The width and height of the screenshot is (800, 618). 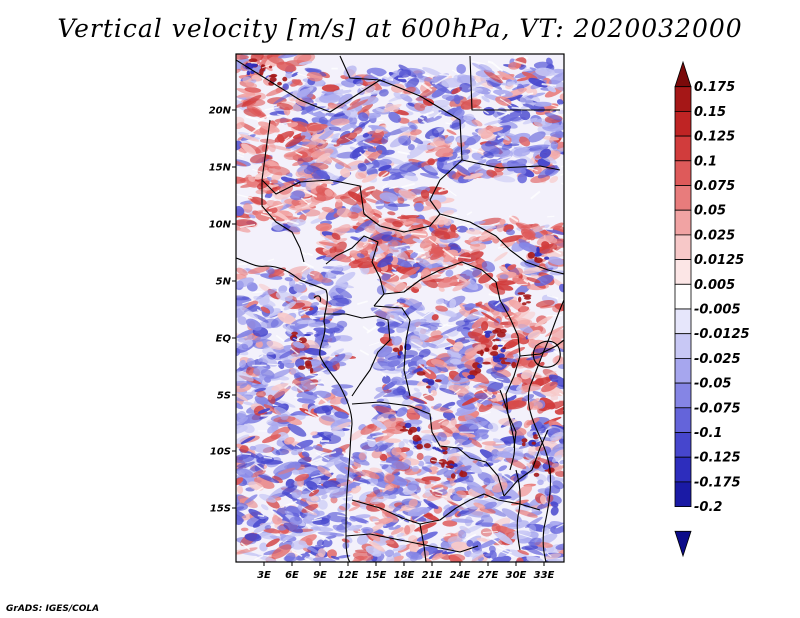 I want to click on border-cameroon, so click(x=355, y=271).